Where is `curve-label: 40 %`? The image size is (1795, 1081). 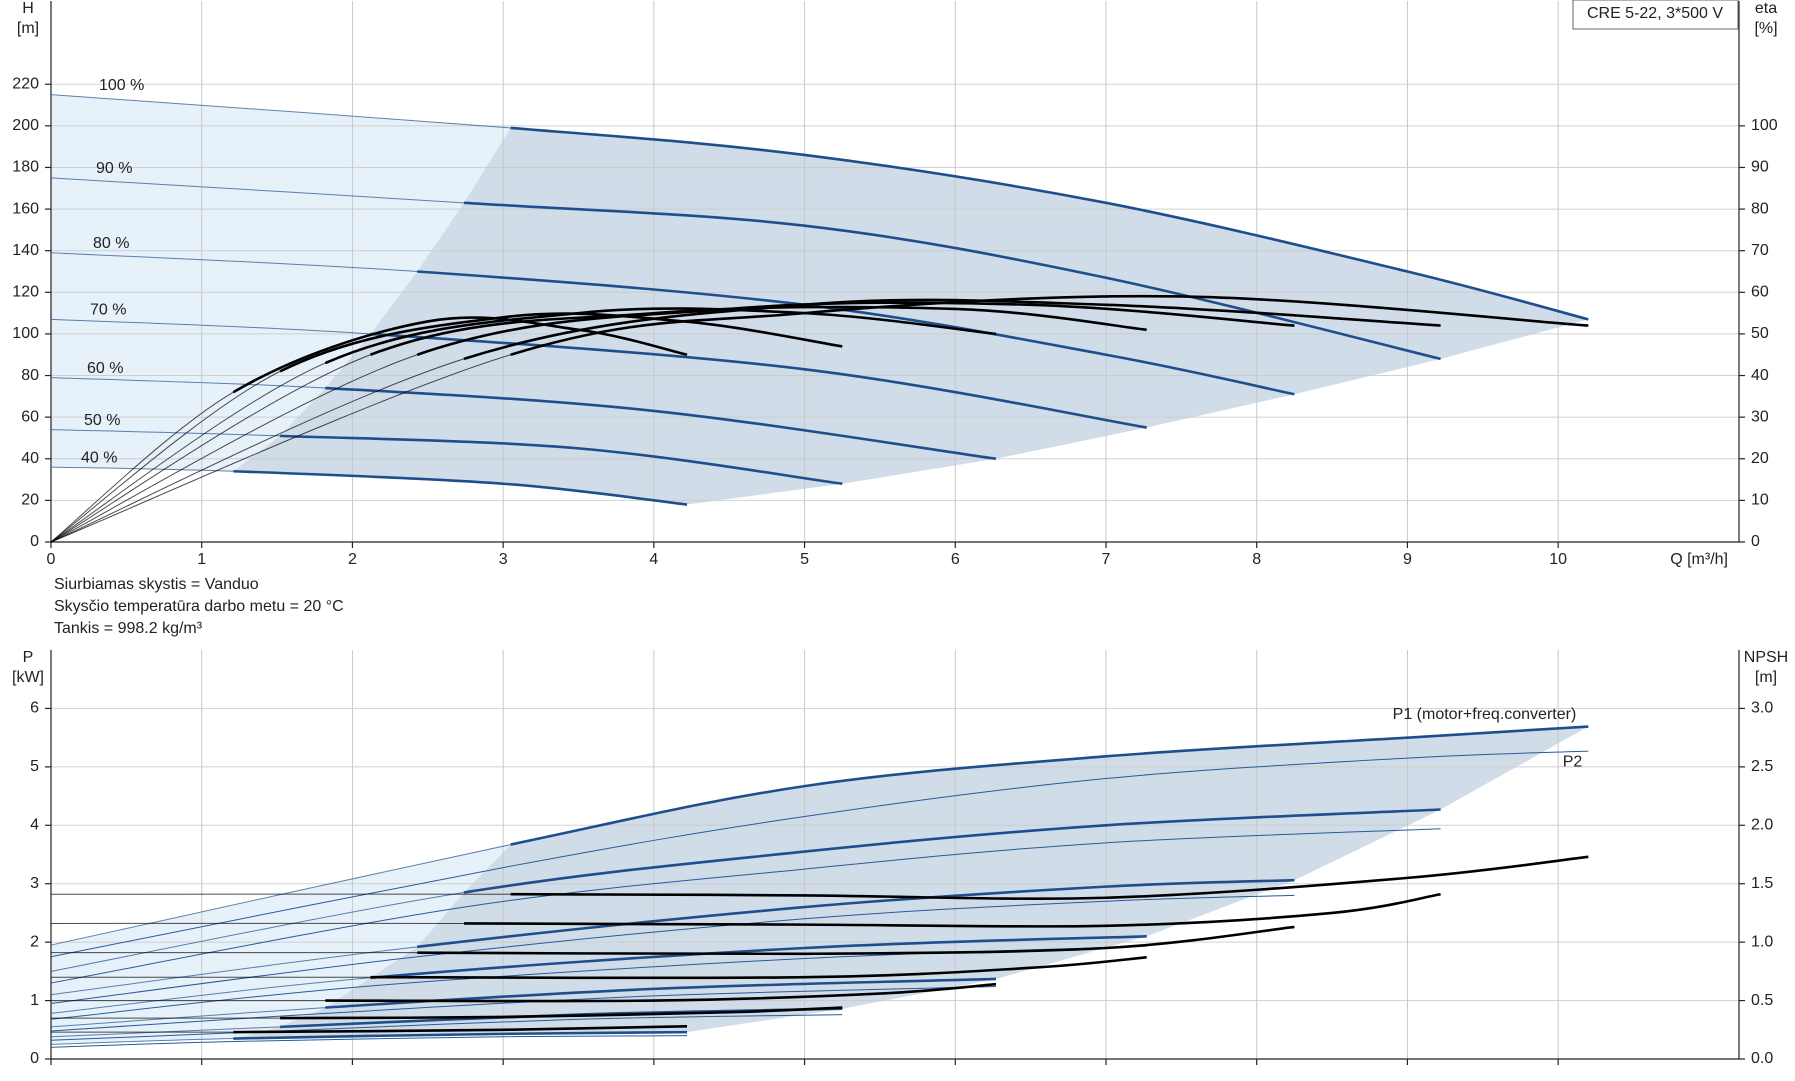
curve-label: 40 % is located at coordinates (99, 457).